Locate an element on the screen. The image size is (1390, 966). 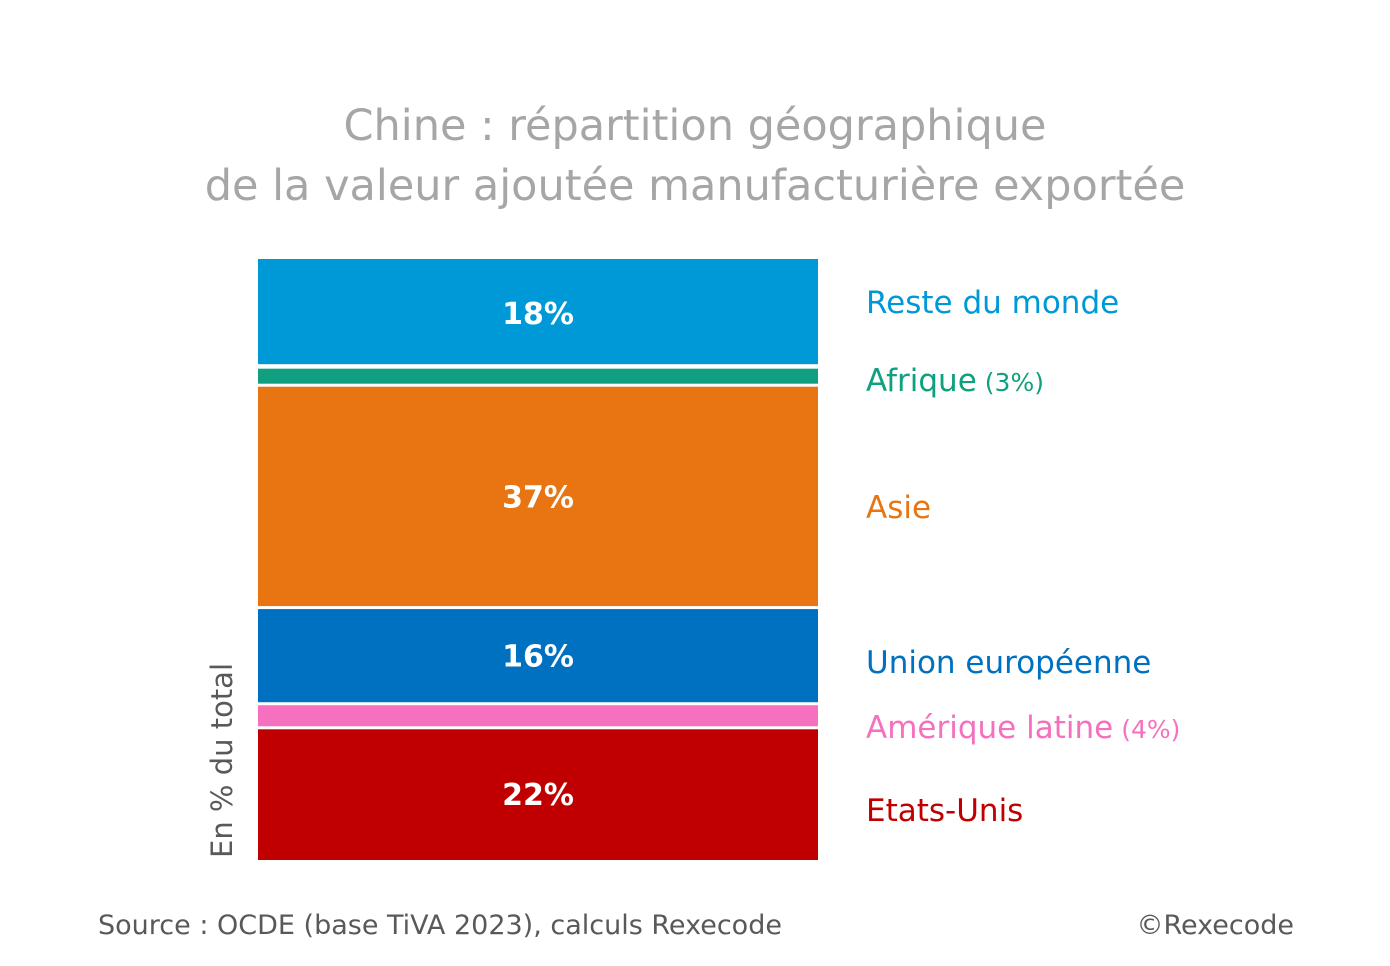
legend-entry-union-europeenne: Union européenne is located at coordinates (1008, 663).